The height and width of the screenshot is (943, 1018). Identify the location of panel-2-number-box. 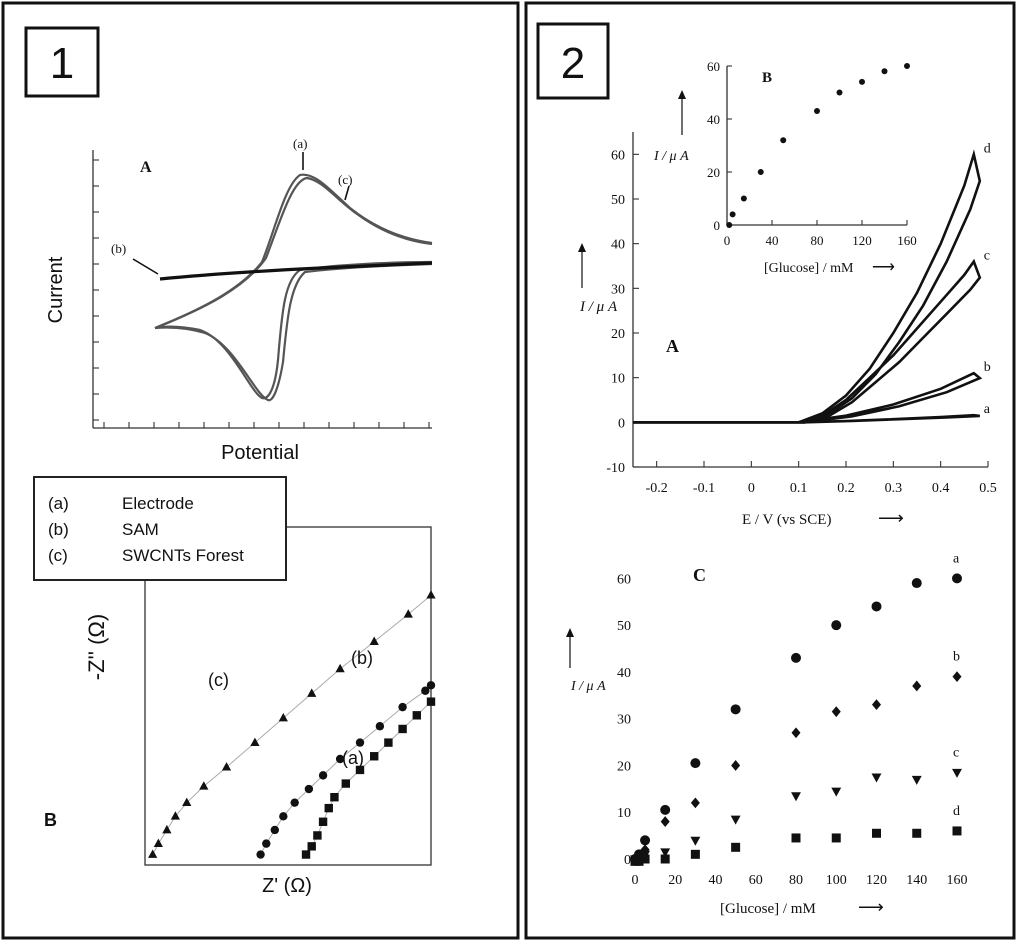
(573, 61).